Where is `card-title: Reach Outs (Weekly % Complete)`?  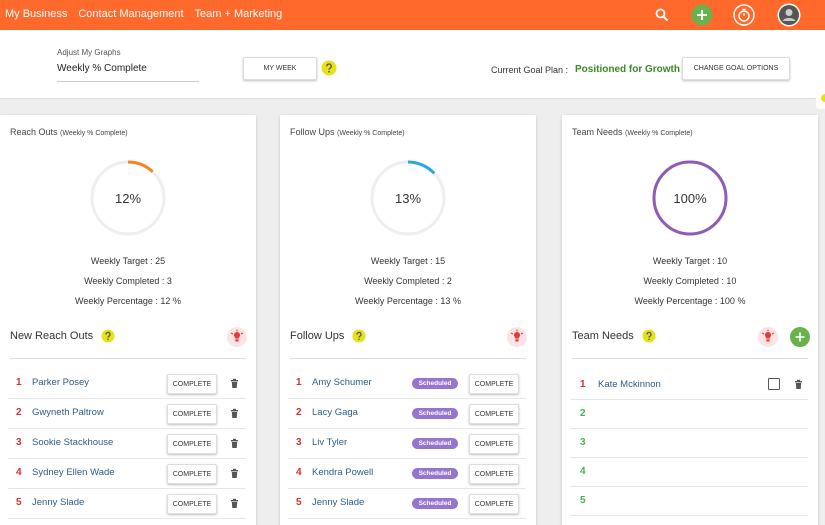 card-title: Reach Outs (Weekly % Complete) is located at coordinates (69, 132).